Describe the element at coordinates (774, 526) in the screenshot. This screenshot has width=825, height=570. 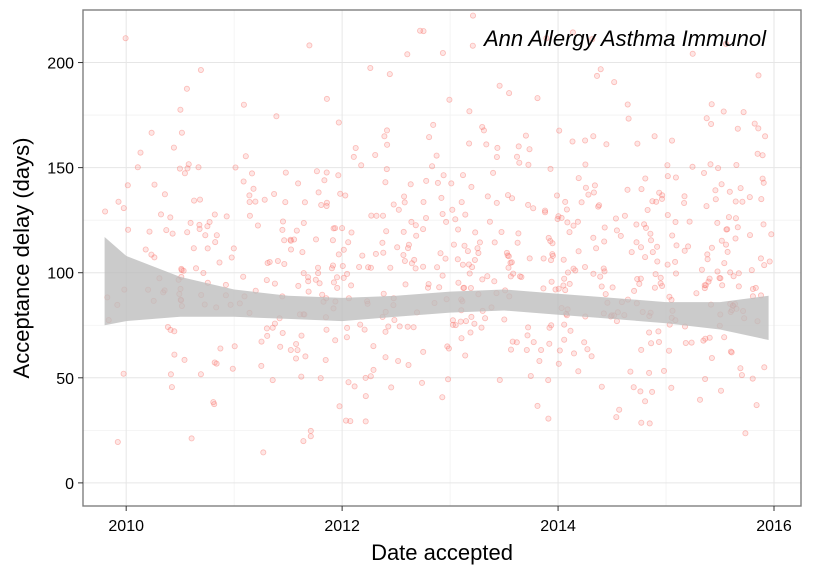
I see `x-tick-label: 2016` at that location.